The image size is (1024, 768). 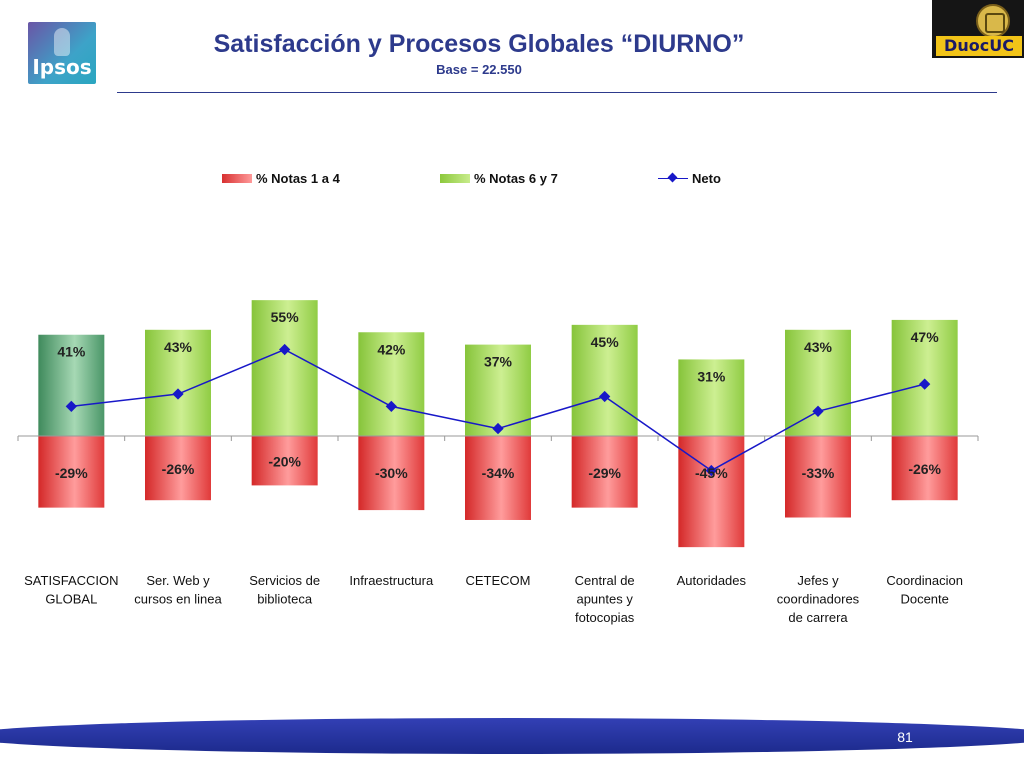 What do you see at coordinates (924, 599) in the screenshot?
I see `category-label: Docente` at bounding box center [924, 599].